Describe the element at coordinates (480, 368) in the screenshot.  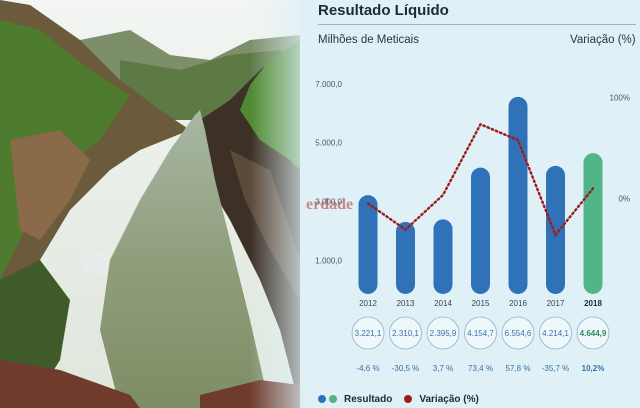
I see `variation-value-label: 73,4 %` at that location.